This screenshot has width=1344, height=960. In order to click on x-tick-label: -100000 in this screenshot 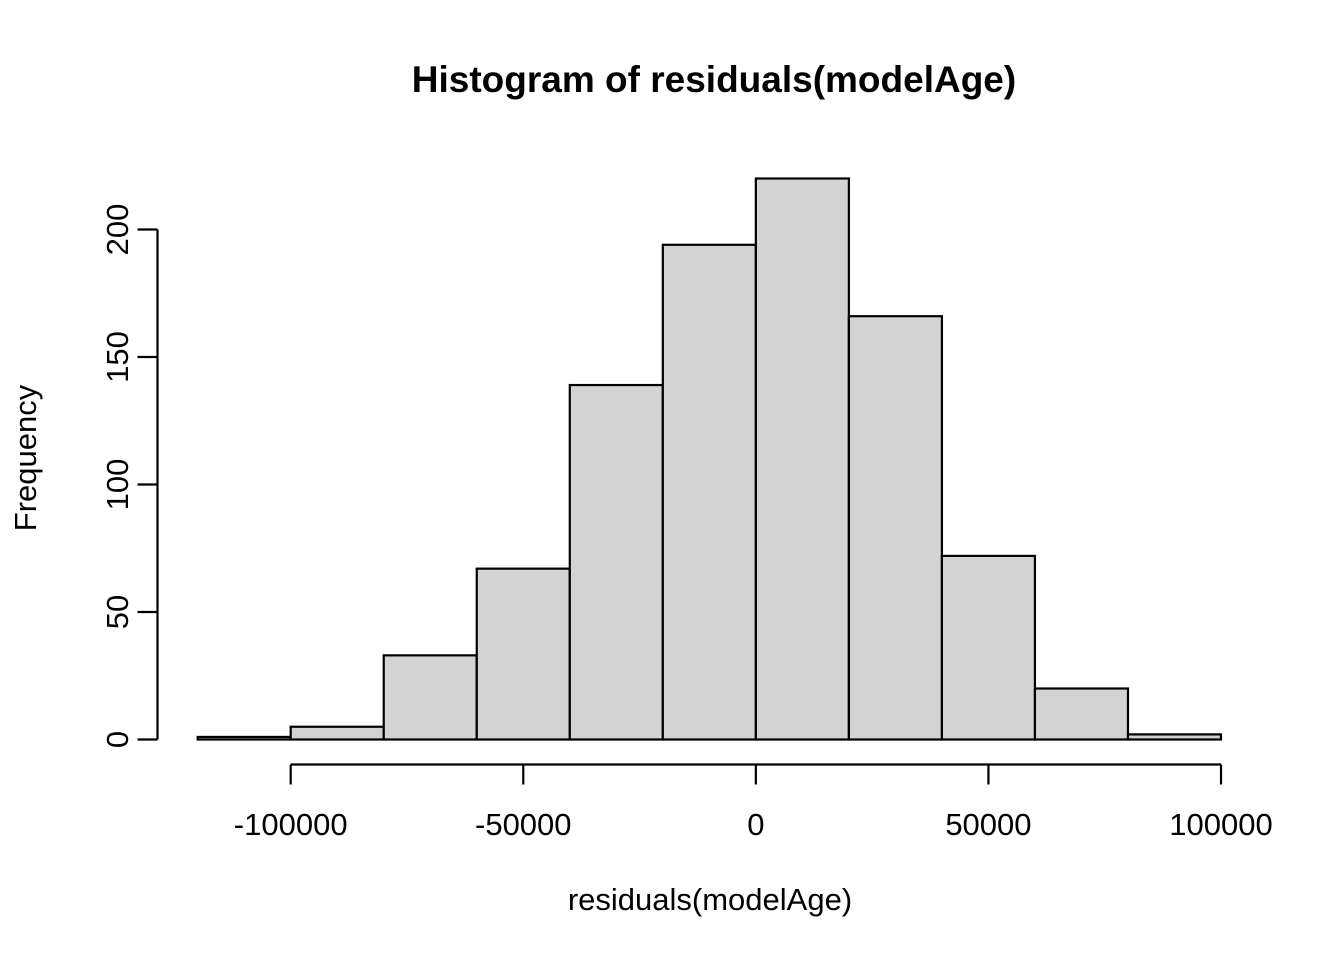, I will do `click(291, 824)`.